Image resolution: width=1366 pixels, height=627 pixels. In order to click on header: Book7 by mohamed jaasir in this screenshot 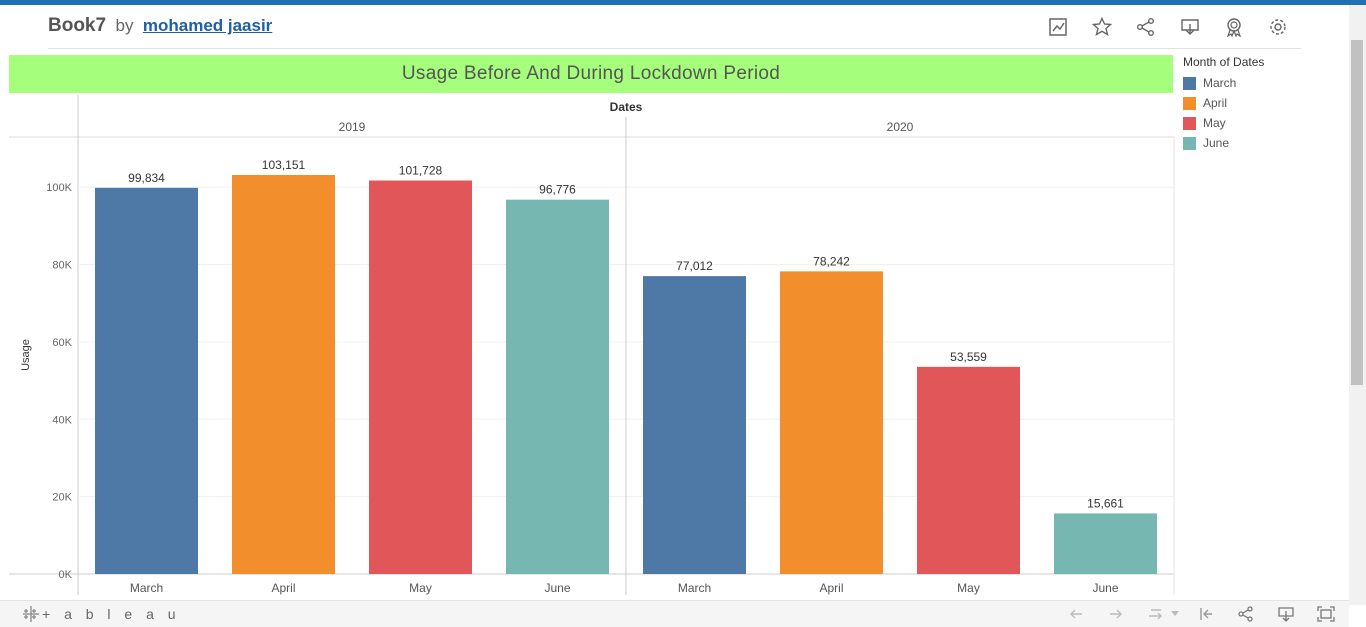, I will do `click(683, 27)`.